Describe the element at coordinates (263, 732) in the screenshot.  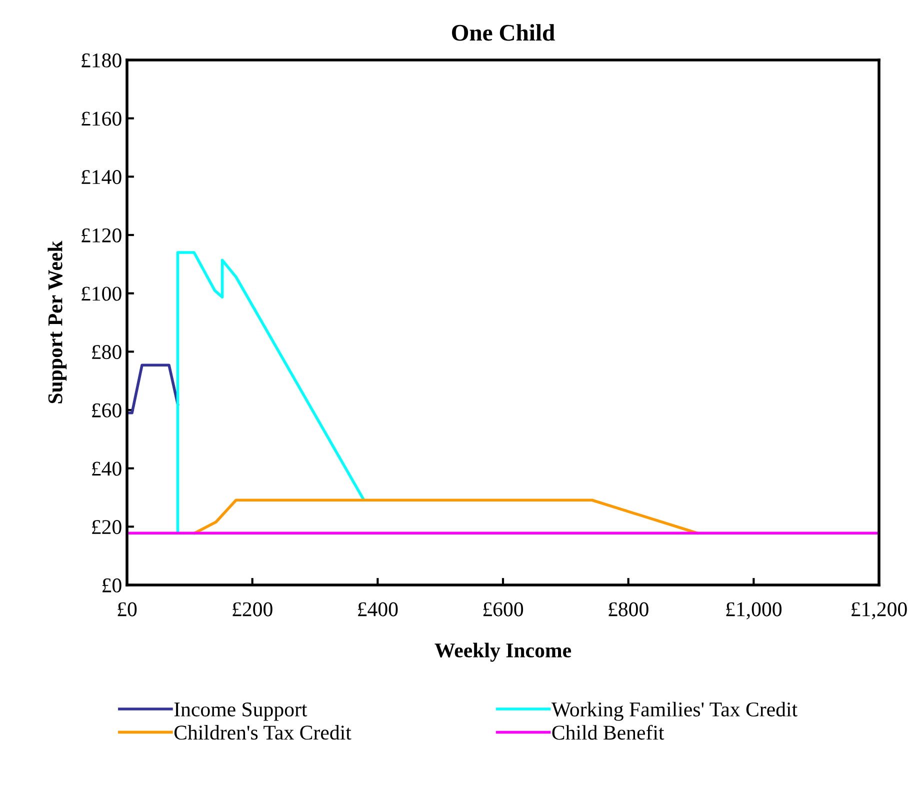
I see `legend-label: Children's Tax Credit` at that location.